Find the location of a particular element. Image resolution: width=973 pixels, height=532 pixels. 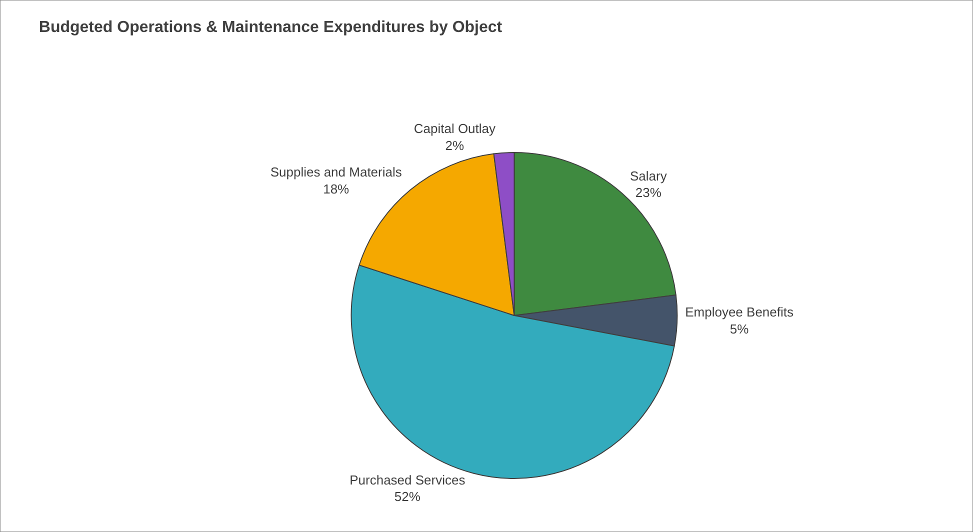

slice-label: Salary is located at coordinates (649, 176).